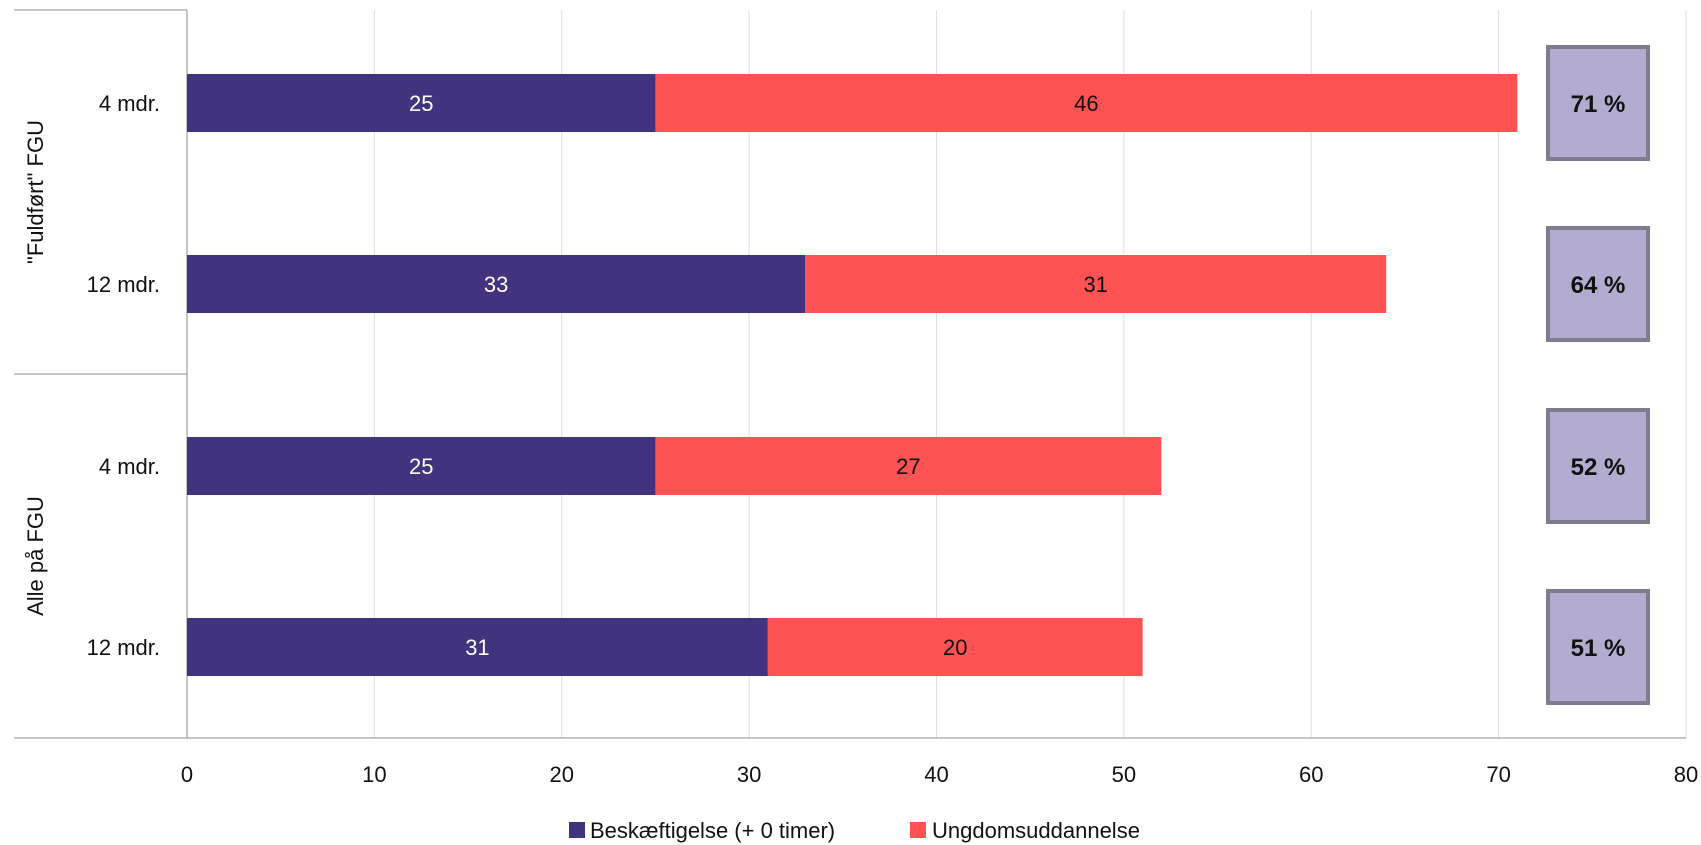  I want to click on data-label-s1-r1: 31, so click(1096, 284).